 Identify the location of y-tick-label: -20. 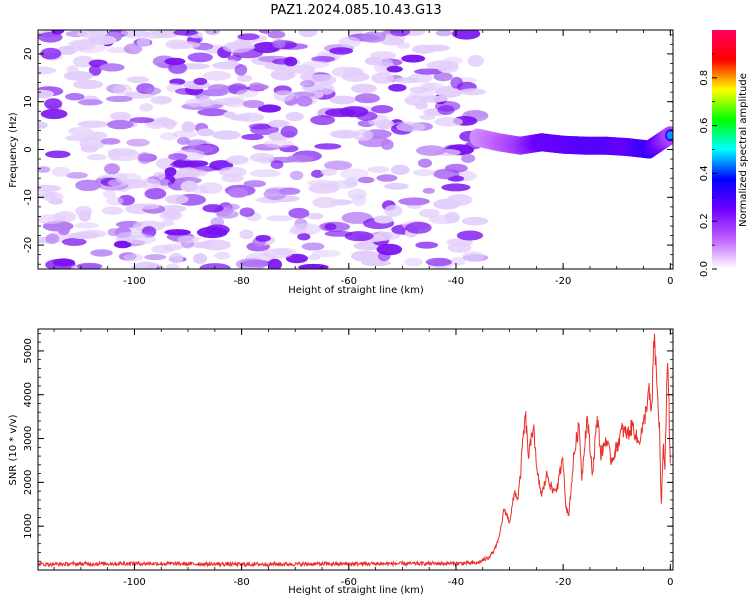
(28, 245).